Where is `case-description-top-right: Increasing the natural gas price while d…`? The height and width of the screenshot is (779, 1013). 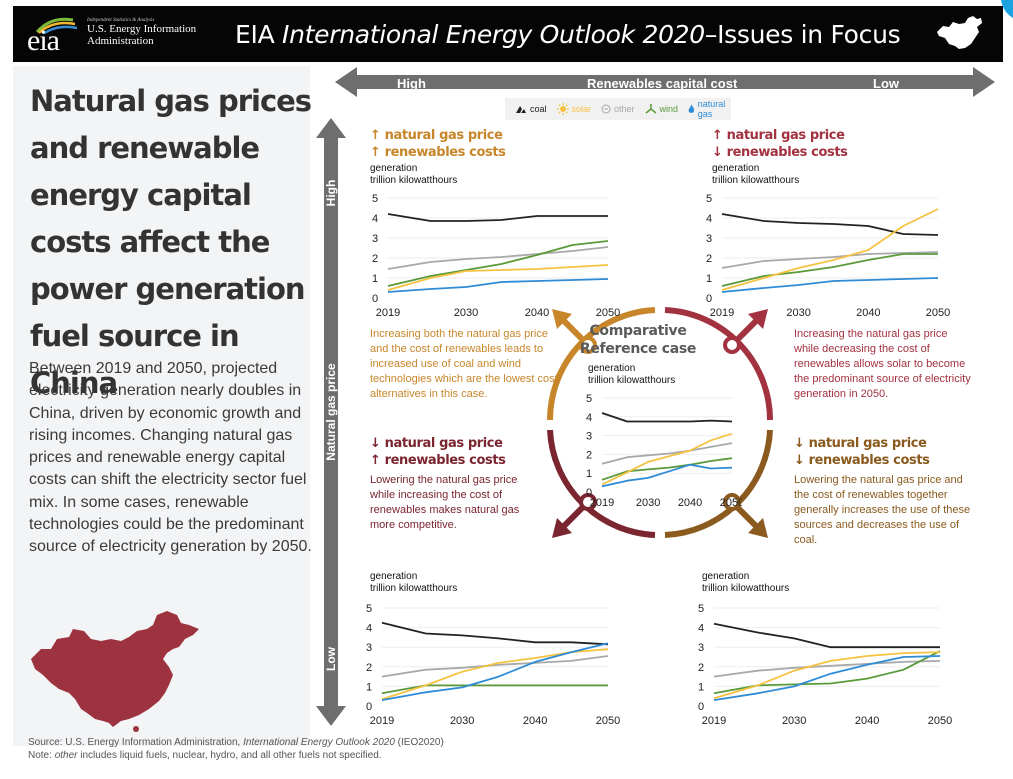
case-description-top-right: Increasing the natural gas price while d… is located at coordinates (882, 364).